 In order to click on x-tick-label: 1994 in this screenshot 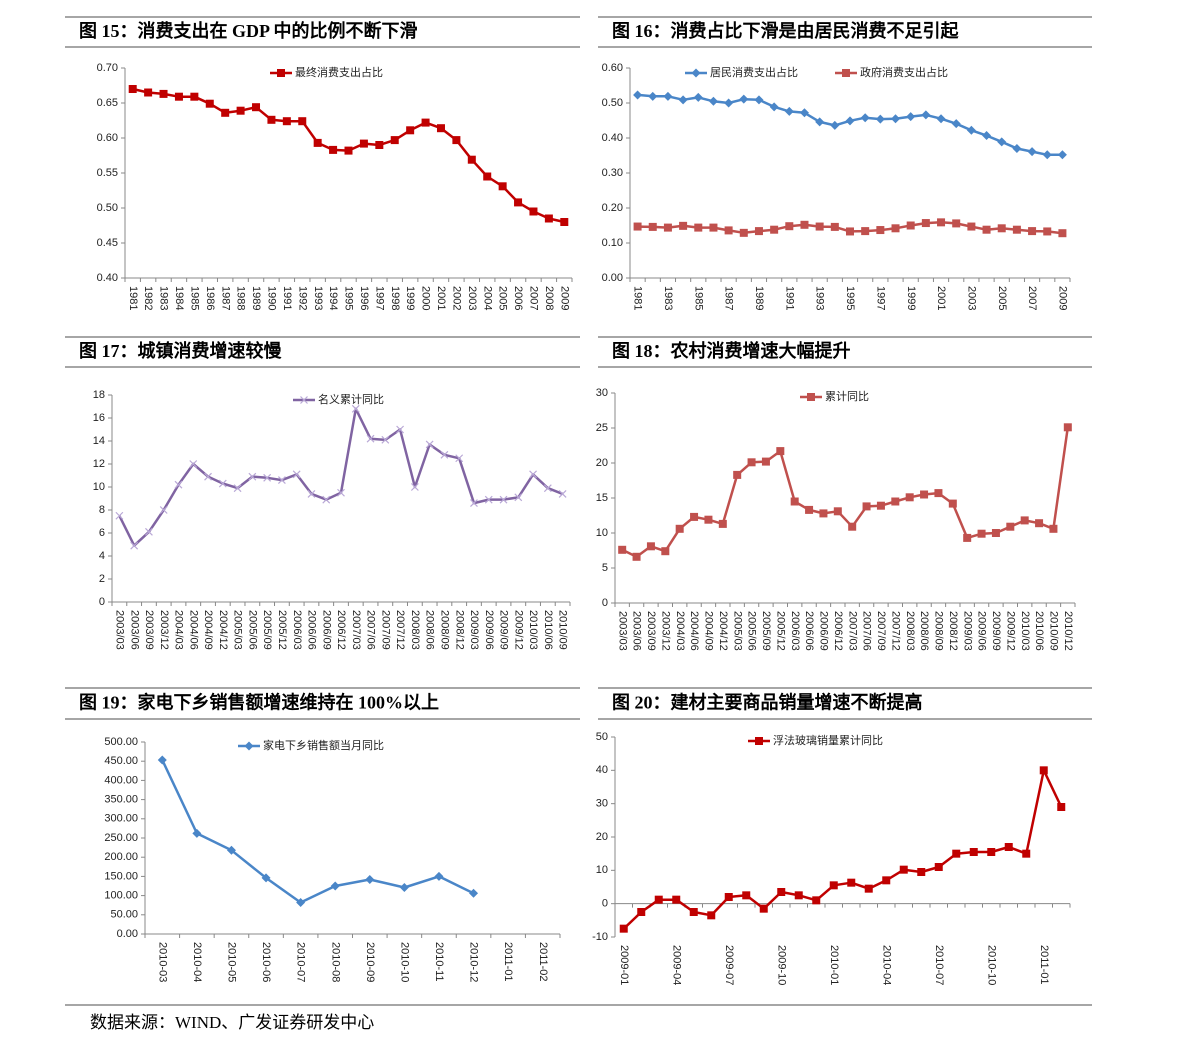, I will do `click(333, 298)`.